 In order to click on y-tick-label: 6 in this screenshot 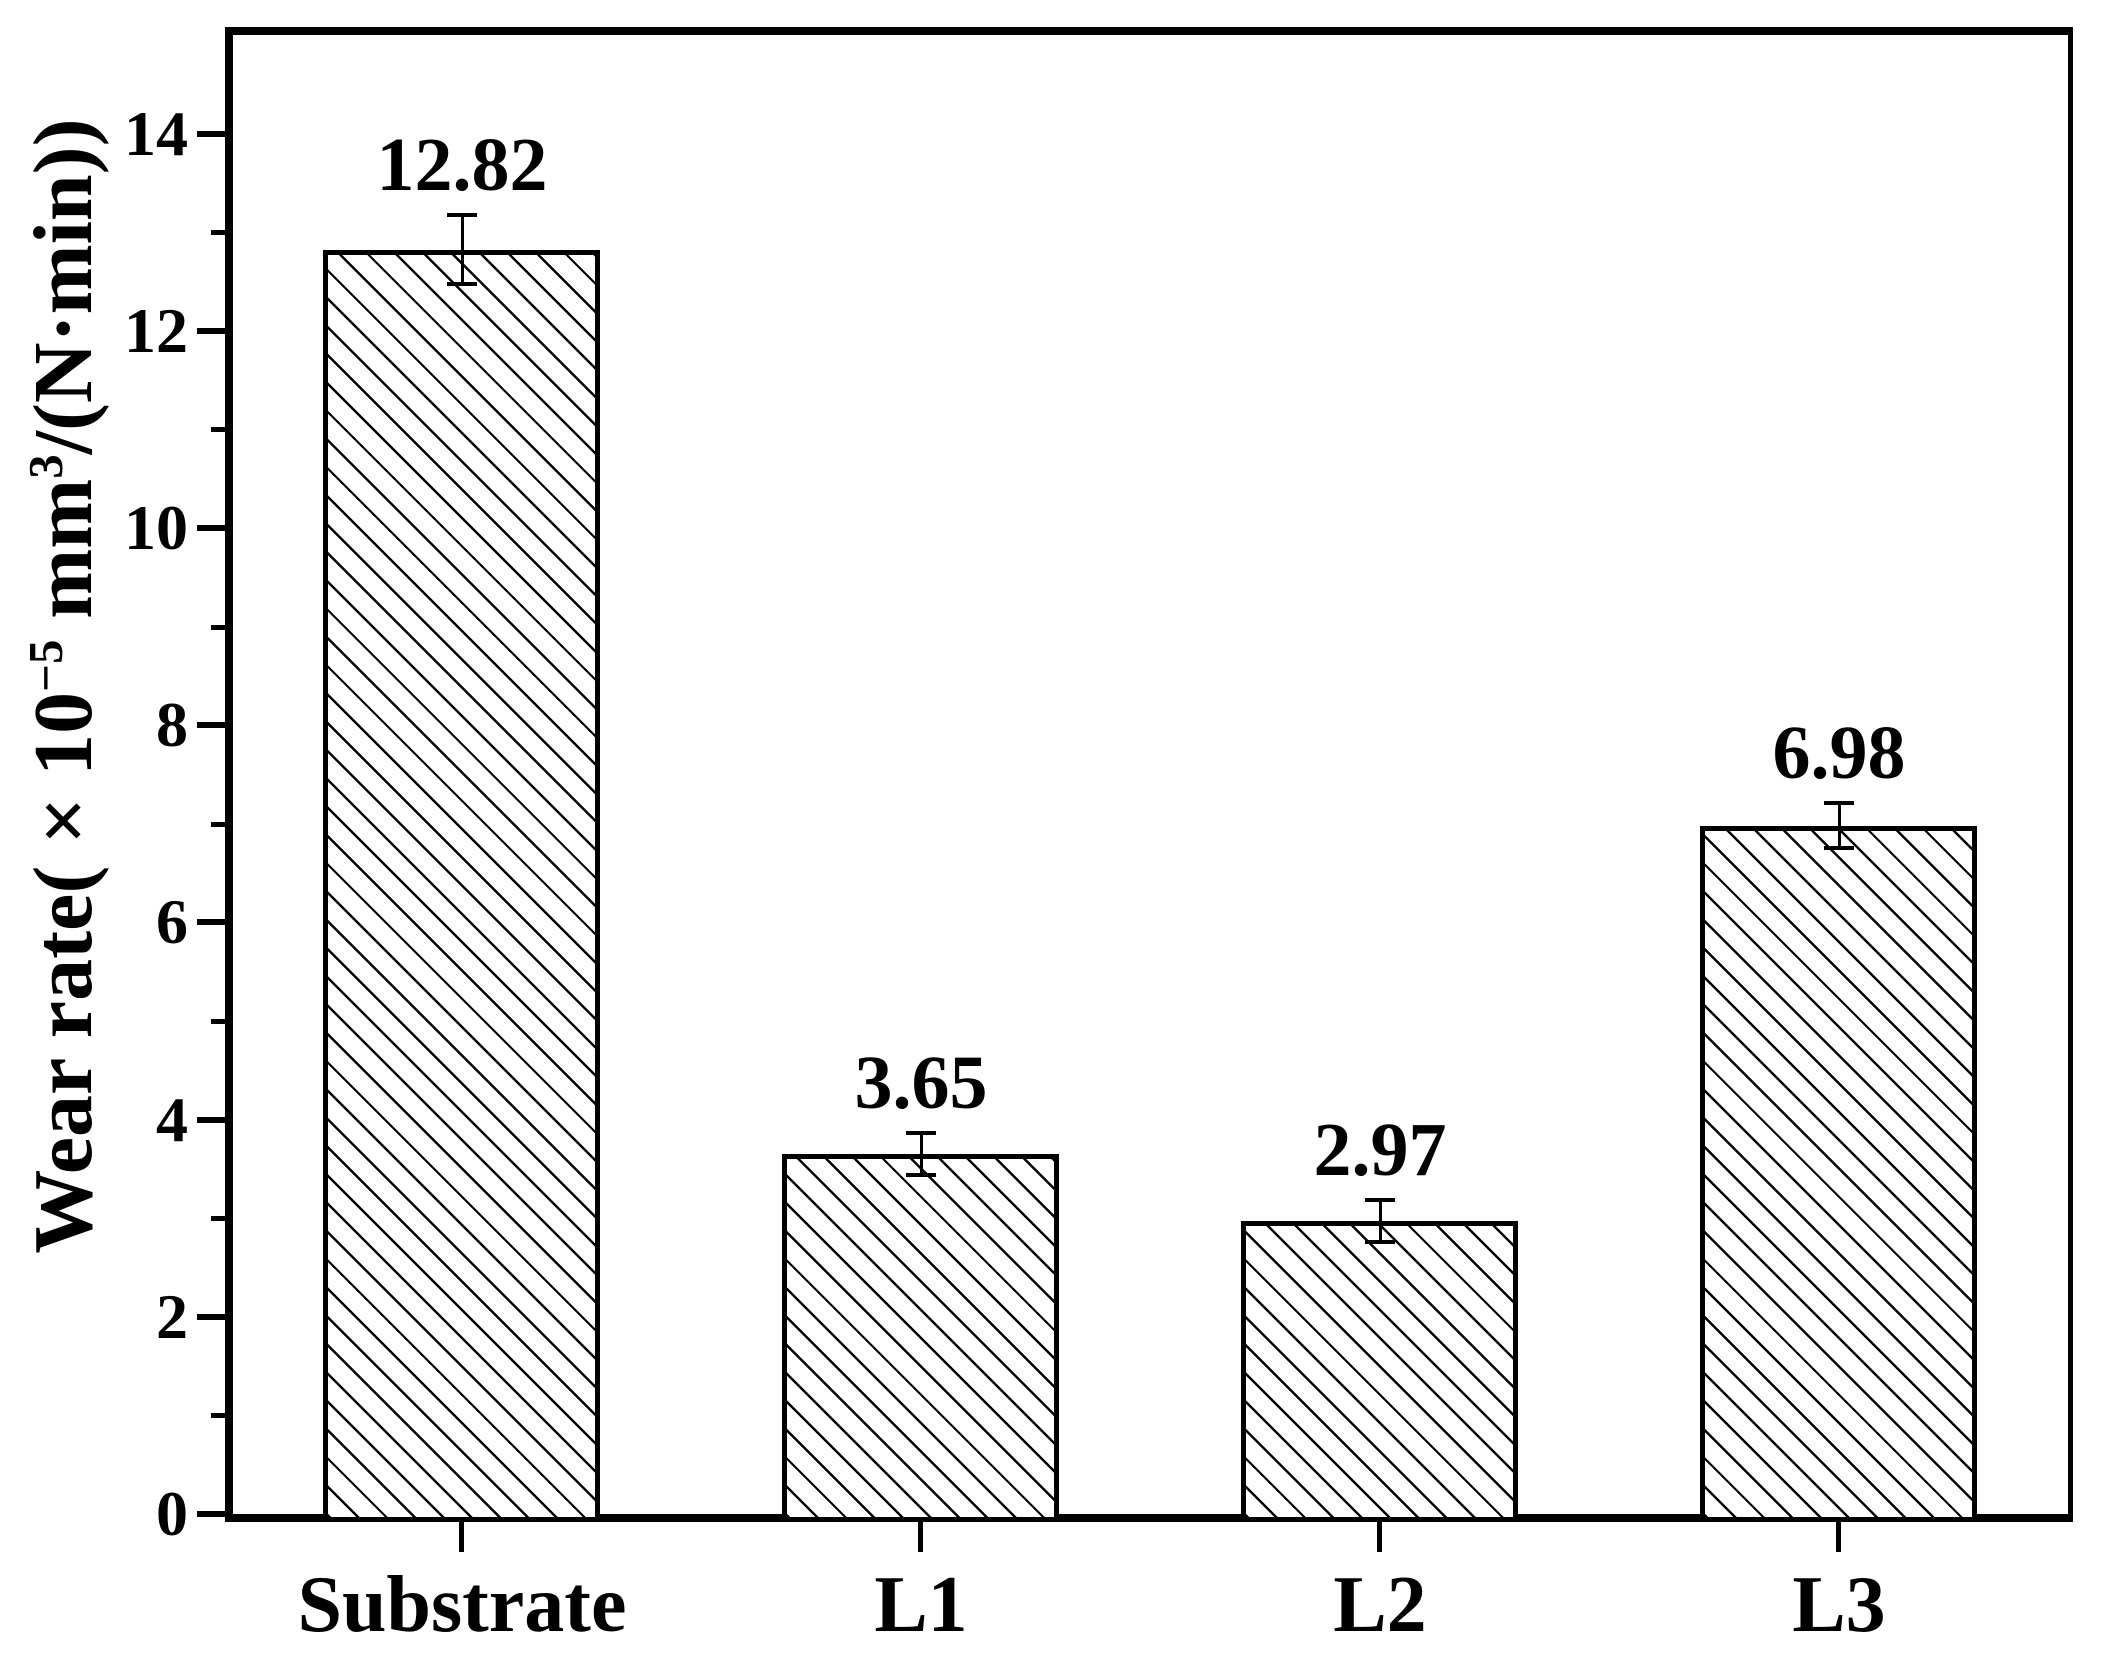, I will do `click(172, 921)`.